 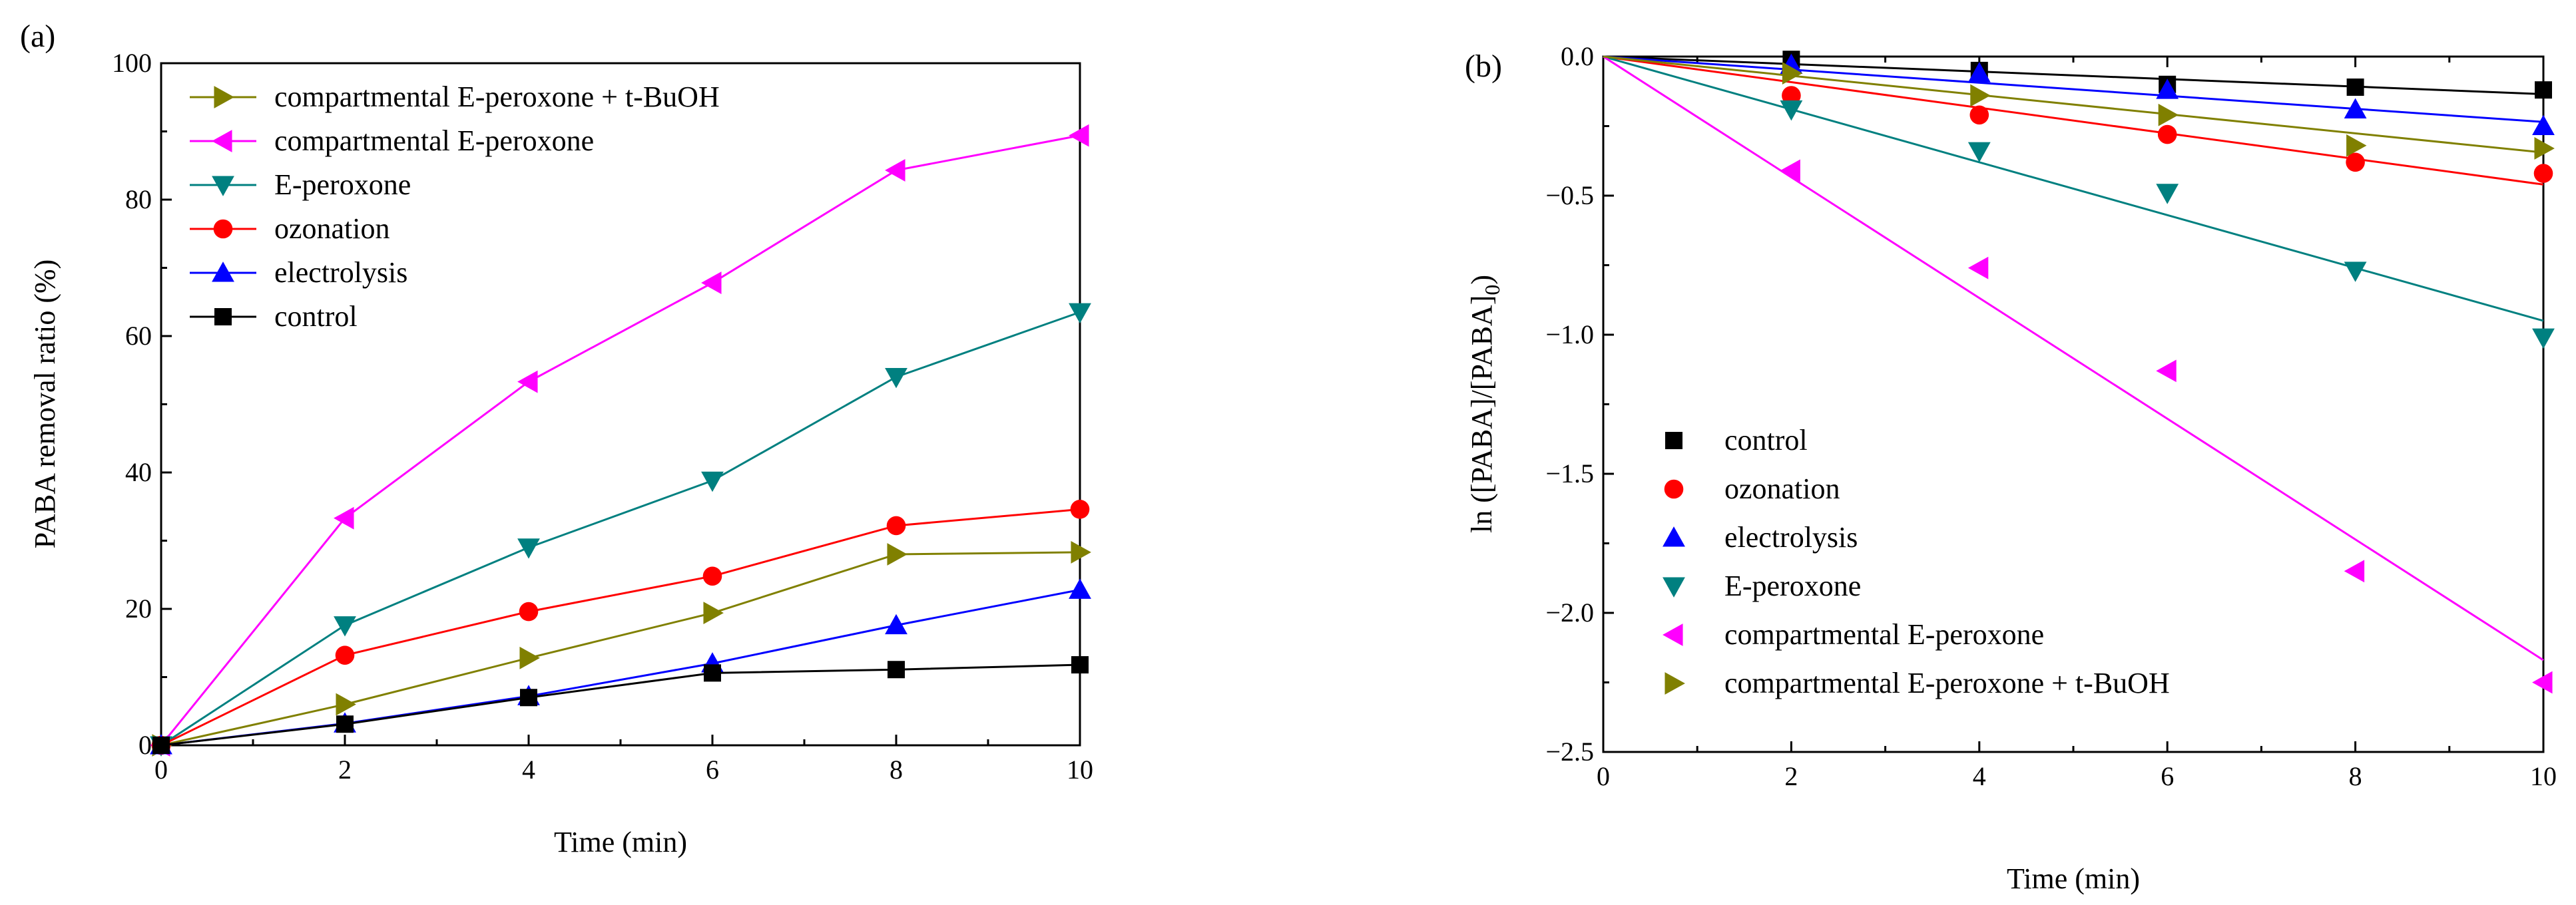 I want to click on panel-a-legend-item-compartmental-e-peroxone: compartmental E-peroxone, so click(x=392, y=140).